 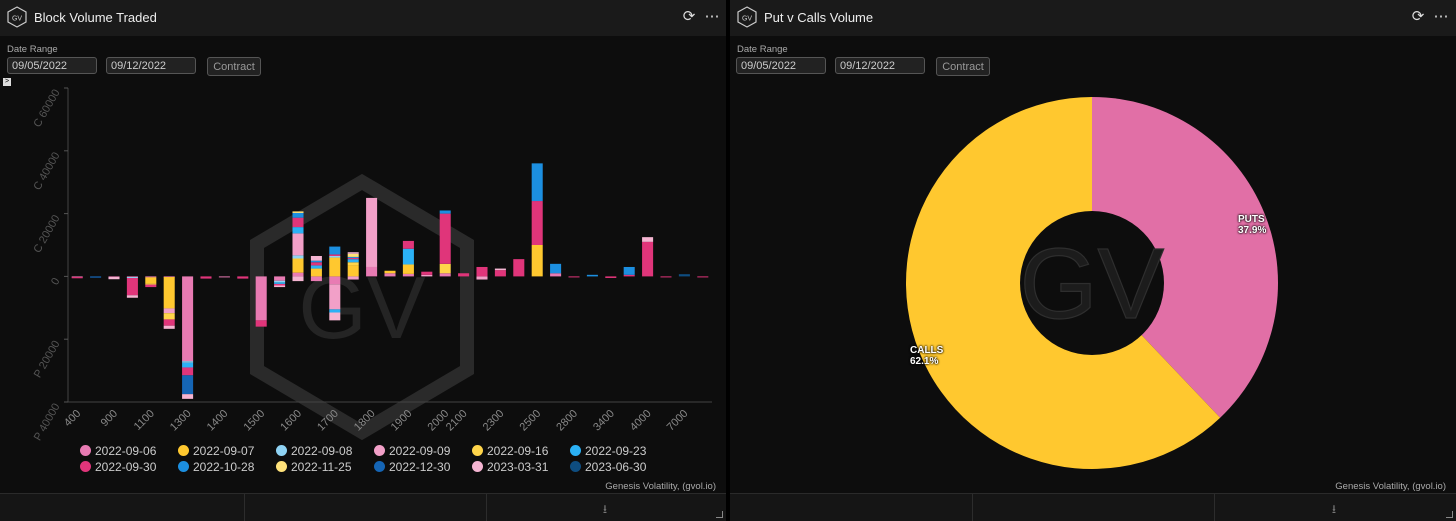 I want to click on legend-item: 2023-06-30, so click(x=608, y=467).